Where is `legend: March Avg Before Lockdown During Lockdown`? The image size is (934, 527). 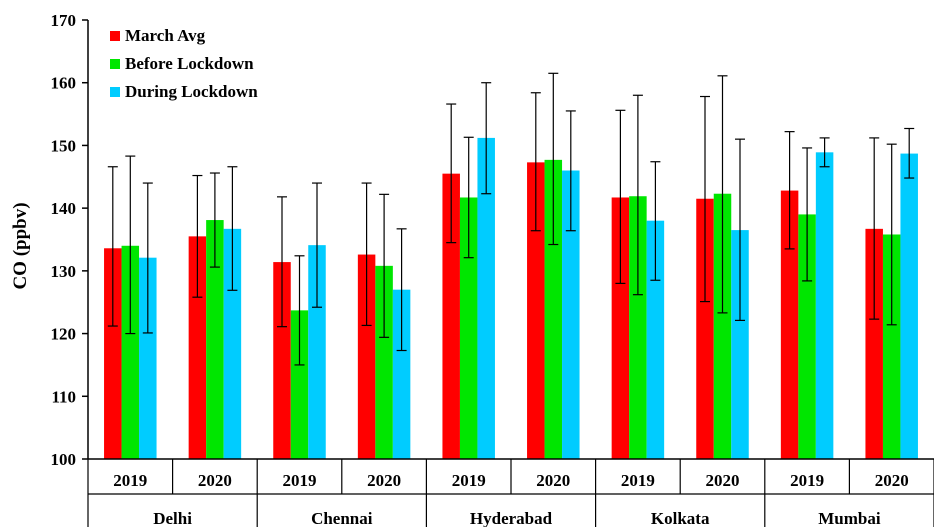 legend: March Avg Before Lockdown During Lockdown is located at coordinates (184, 63).